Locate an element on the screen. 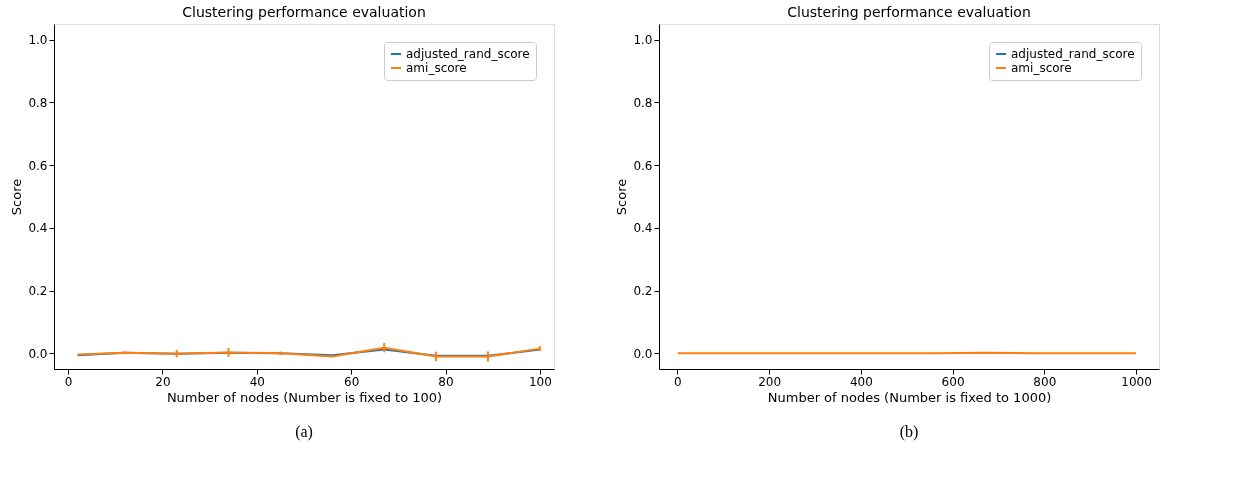 The image size is (1252, 489). x-tick-label: 200 is located at coordinates (770, 381).